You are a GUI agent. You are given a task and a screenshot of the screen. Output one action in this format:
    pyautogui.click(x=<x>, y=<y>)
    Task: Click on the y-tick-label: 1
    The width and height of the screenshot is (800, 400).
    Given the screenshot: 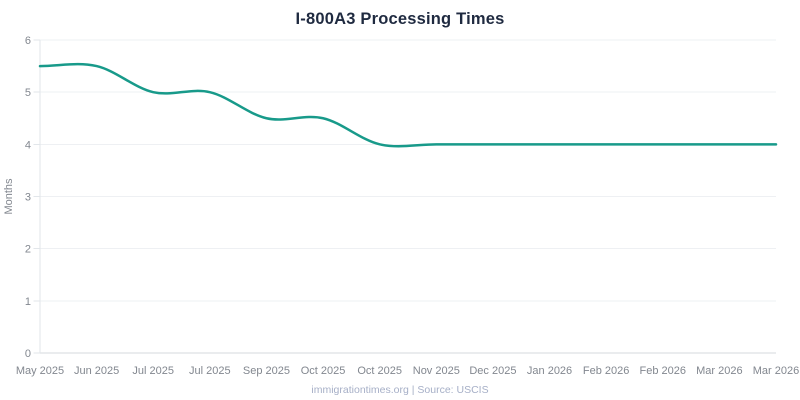 What is the action you would take?
    pyautogui.click(x=28, y=302)
    